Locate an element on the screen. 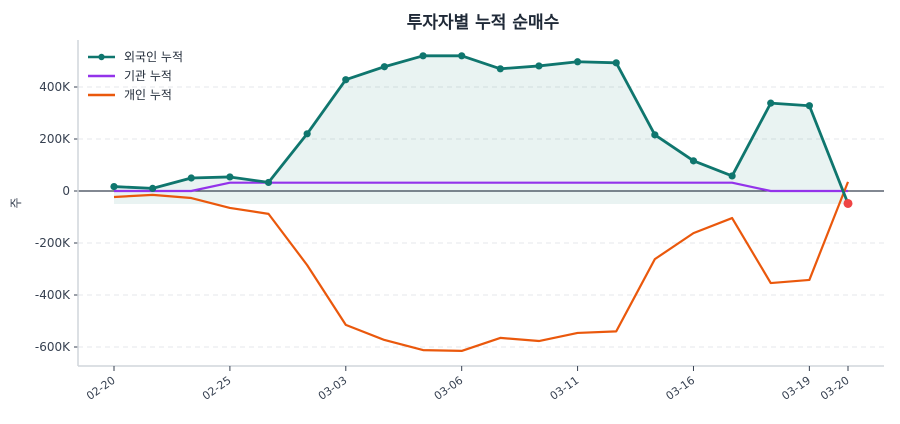 Image resolution: width=900 pixels, height=424 pixels. legend-label: 기관 누적 is located at coordinates (148, 76).